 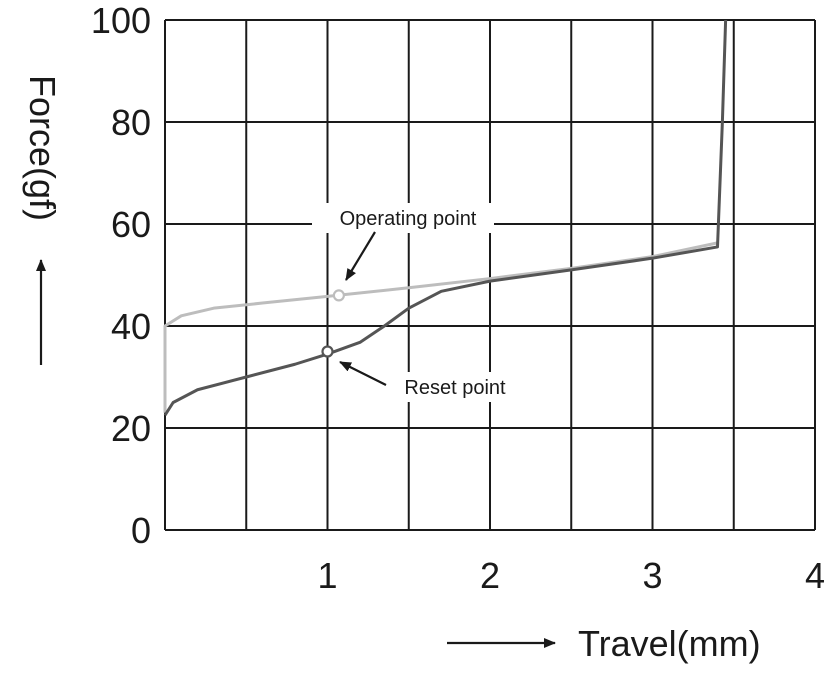 What do you see at coordinates (669, 643) in the screenshot?
I see `x-axis-label: Travel(mm)` at bounding box center [669, 643].